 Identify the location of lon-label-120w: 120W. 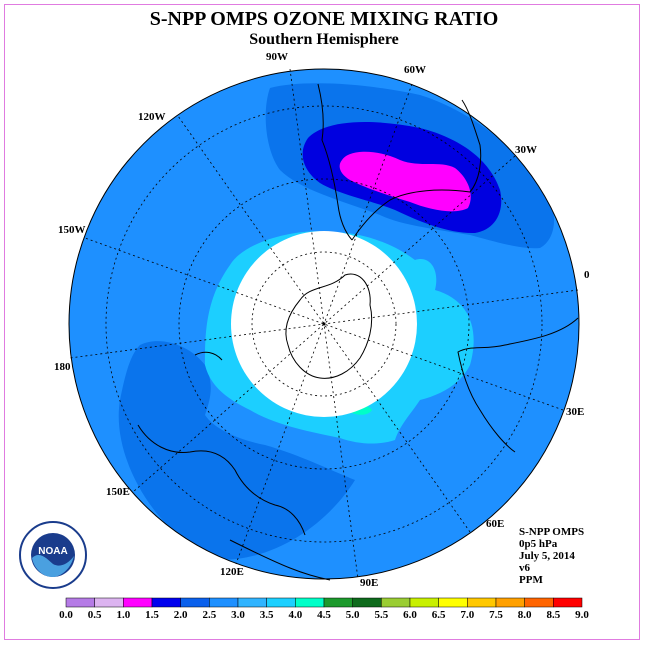
(152, 117).